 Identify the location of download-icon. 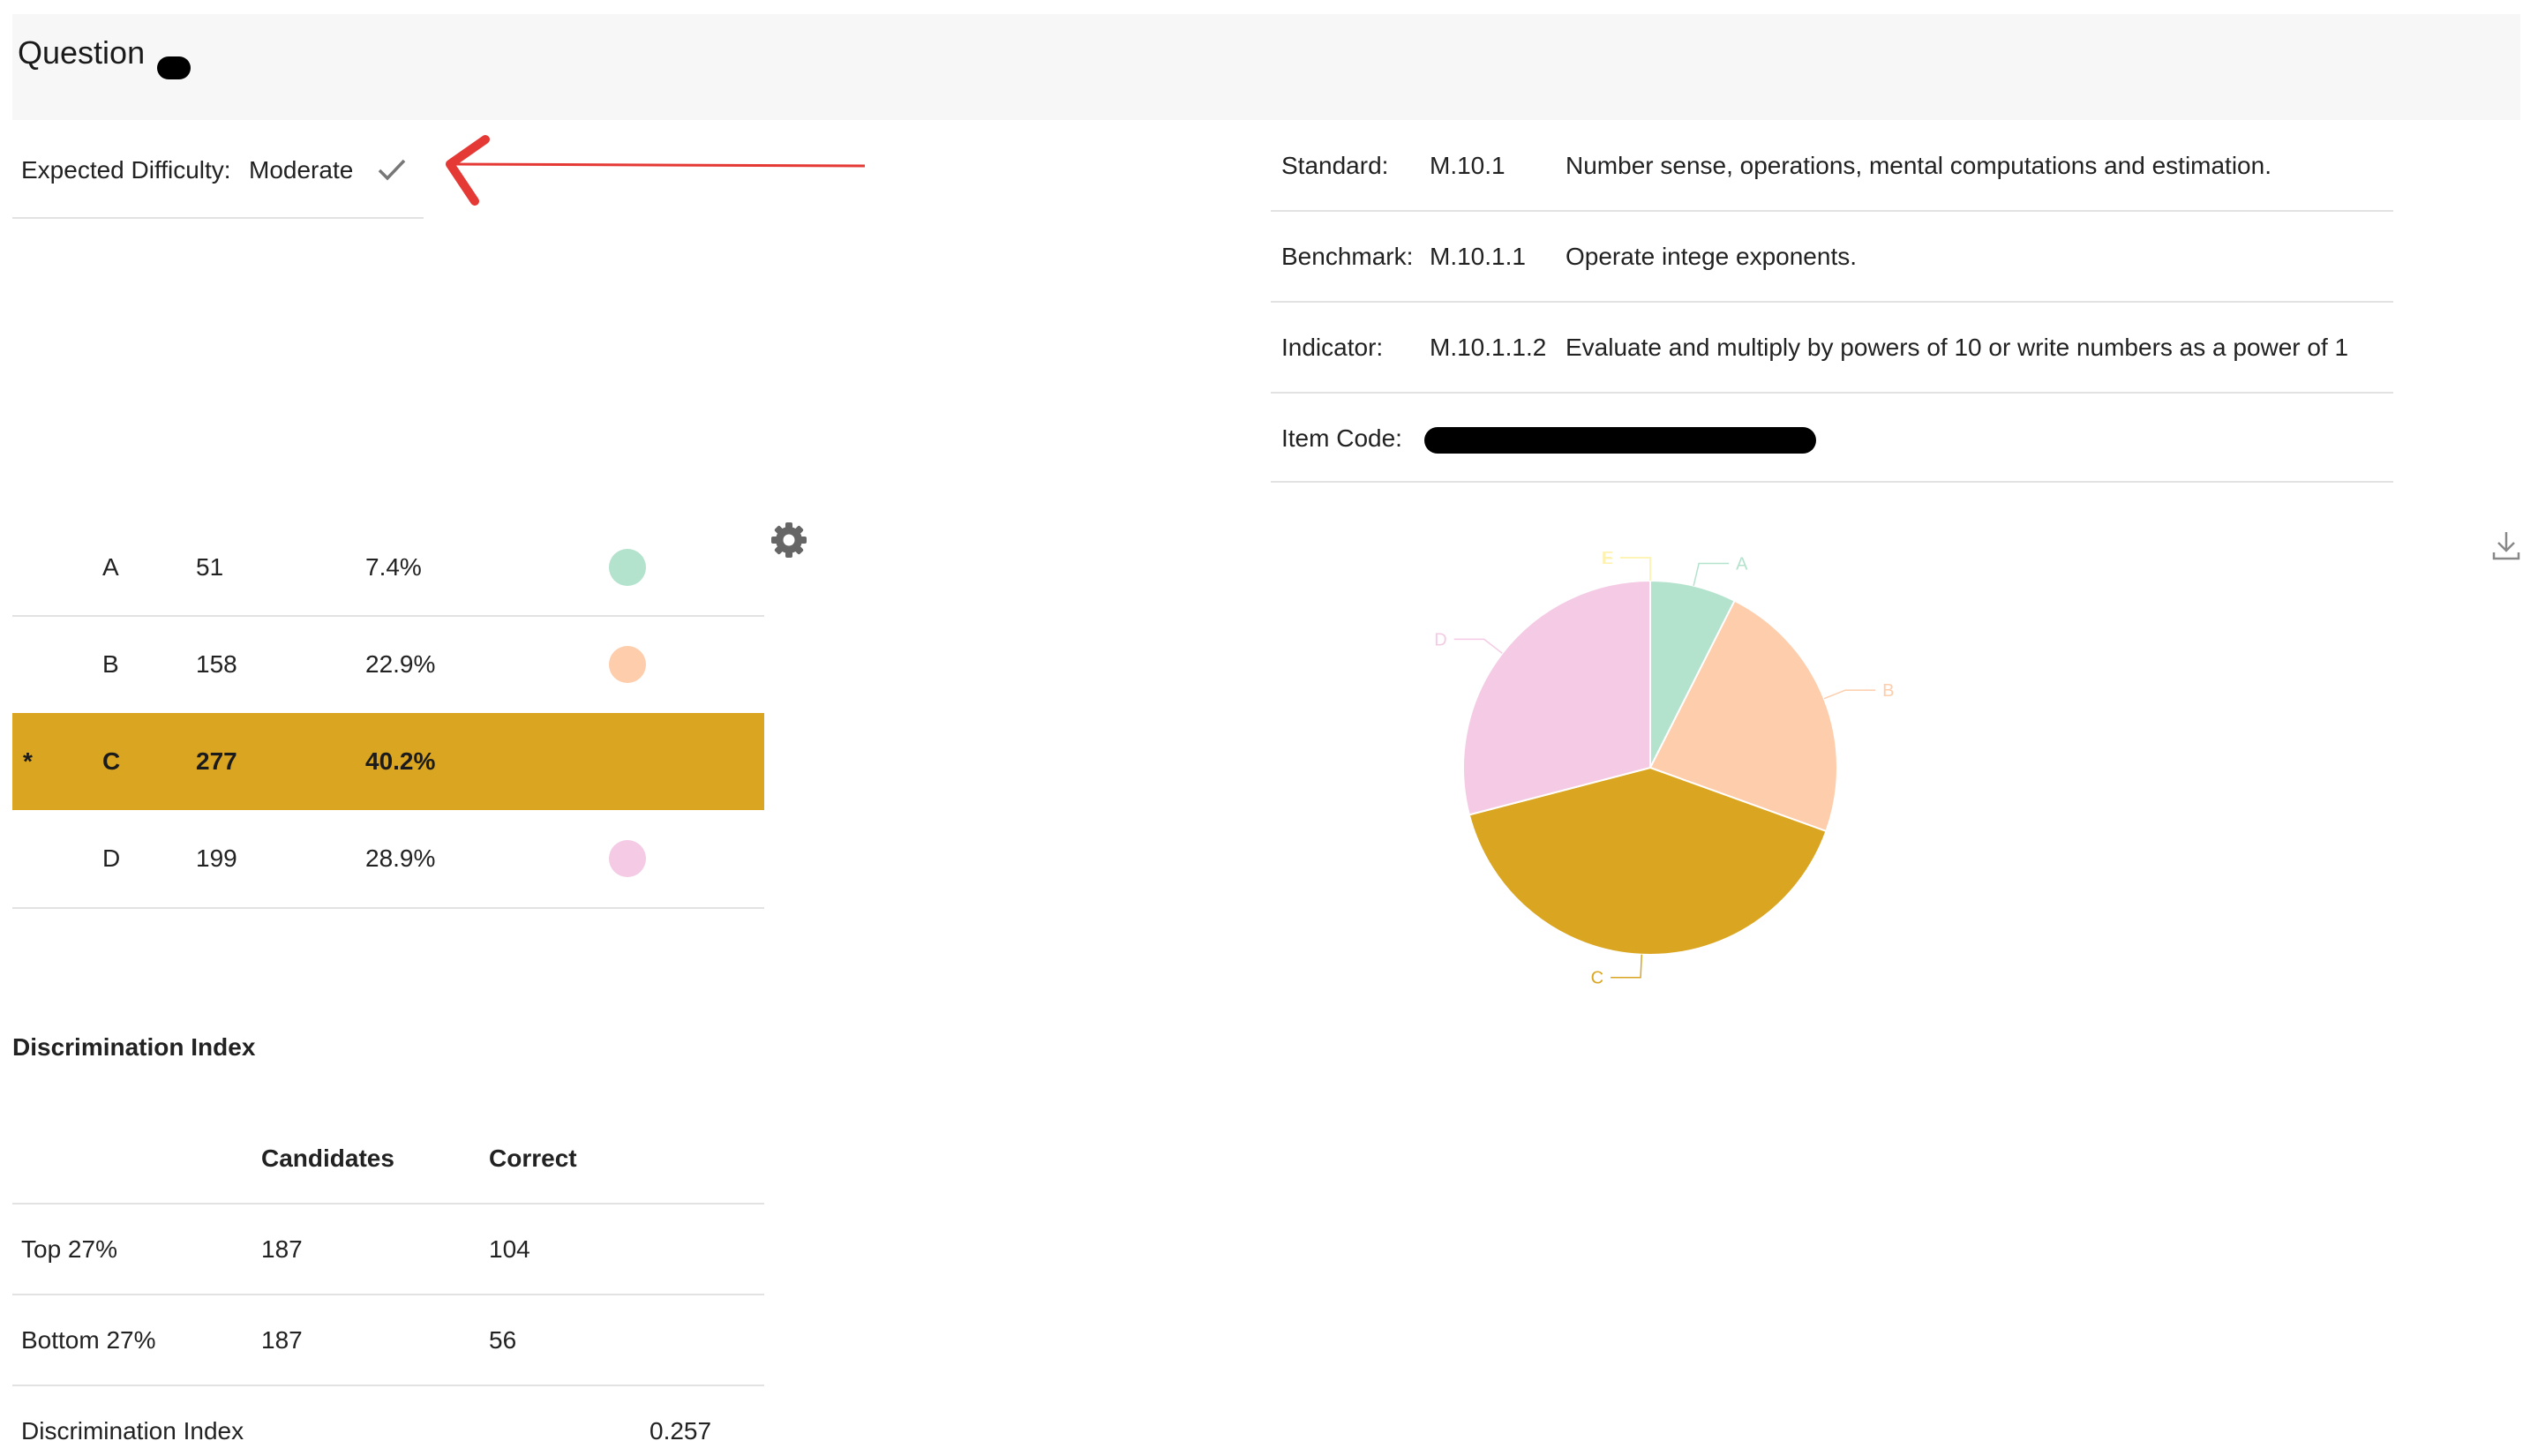
(2506, 545).